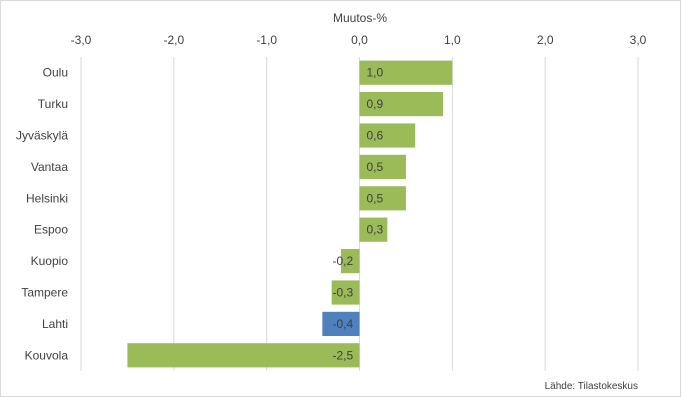  I want to click on category-label: Jyväskylä, so click(42, 136).